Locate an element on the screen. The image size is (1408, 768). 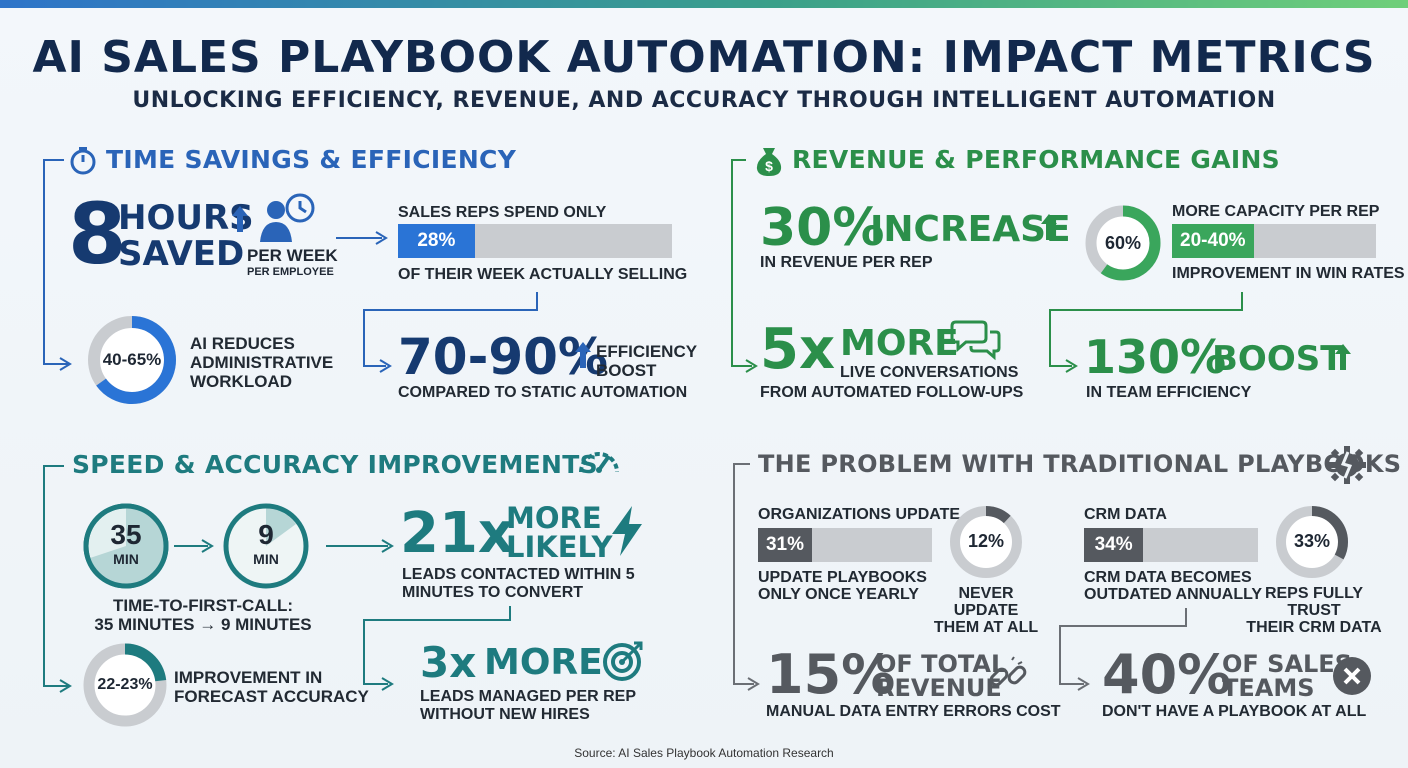
likely-sub1: LEADS CONTACTED WITHIN 5 is located at coordinates (518, 574).